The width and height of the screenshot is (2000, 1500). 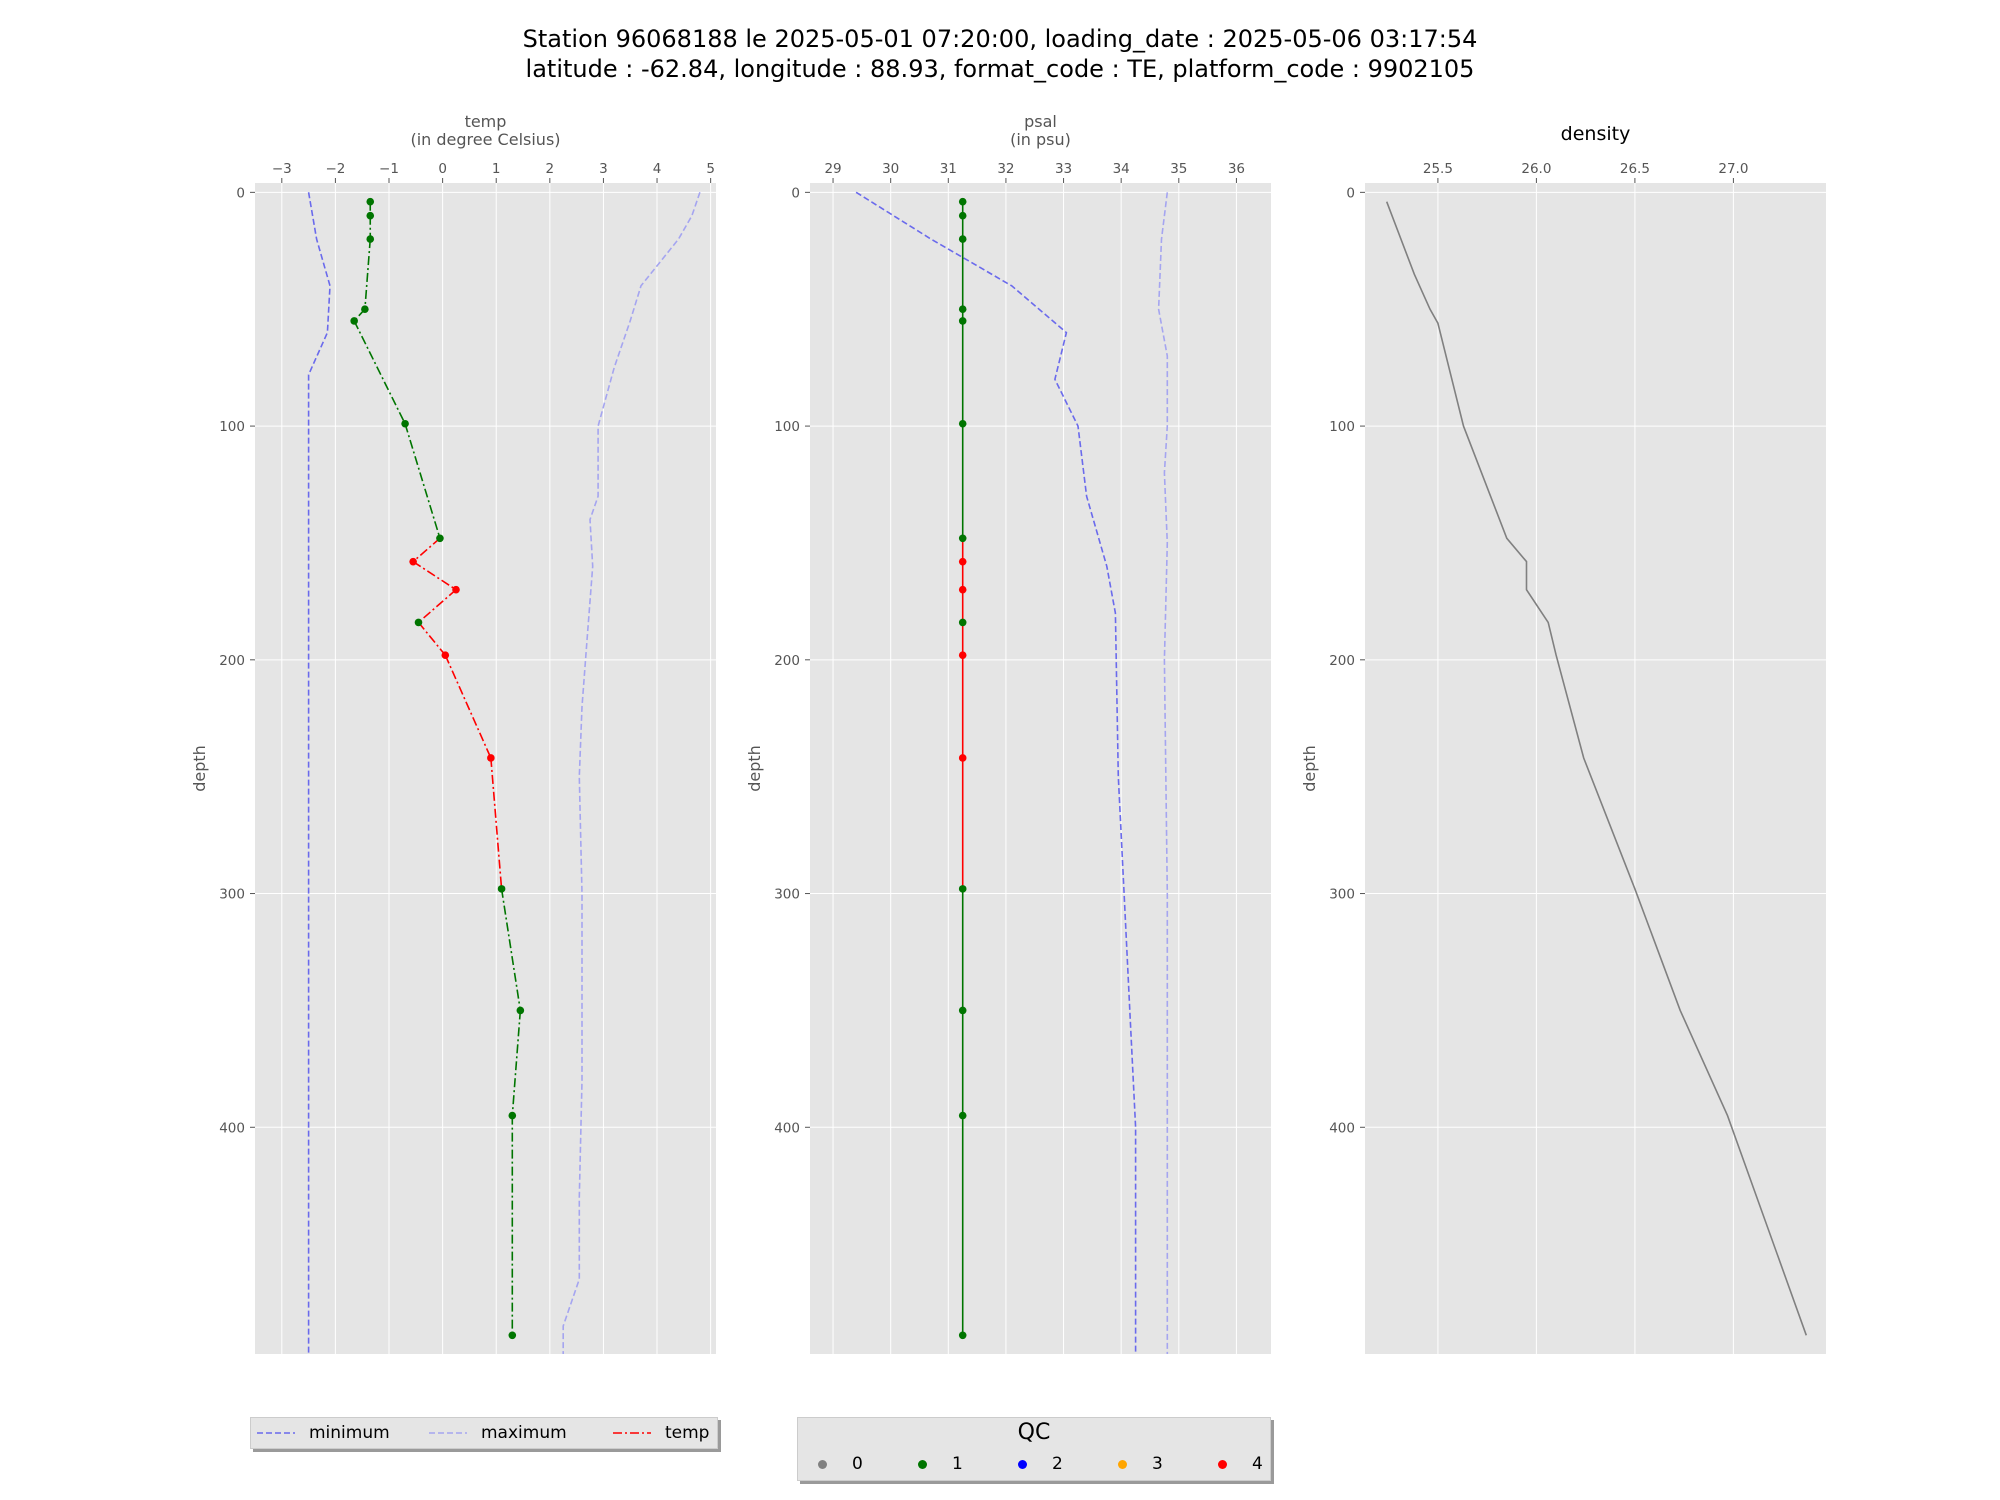 What do you see at coordinates (524, 1433) in the screenshot?
I see `legend-maximum-label: maximum` at bounding box center [524, 1433].